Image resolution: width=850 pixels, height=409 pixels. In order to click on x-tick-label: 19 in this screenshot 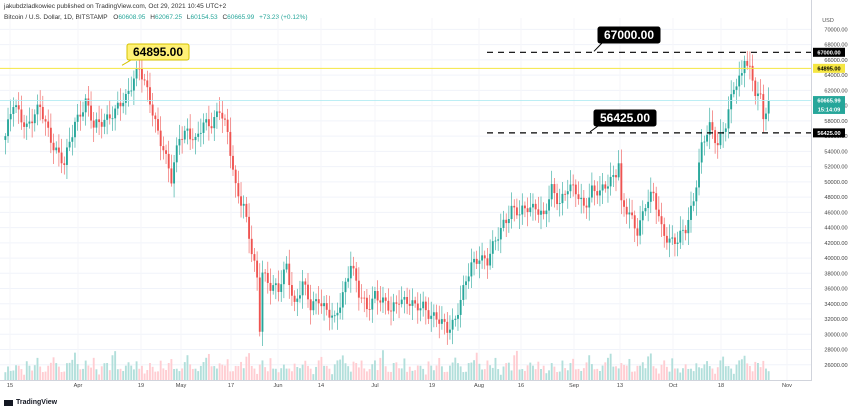, I will do `click(141, 386)`.